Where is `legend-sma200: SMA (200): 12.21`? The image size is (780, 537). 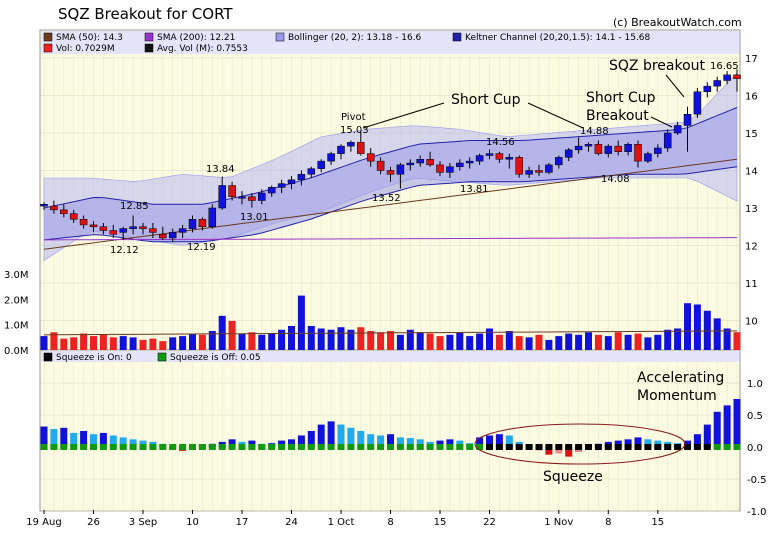
legend-sma200: SMA (200): 12.21 is located at coordinates (189, 37).